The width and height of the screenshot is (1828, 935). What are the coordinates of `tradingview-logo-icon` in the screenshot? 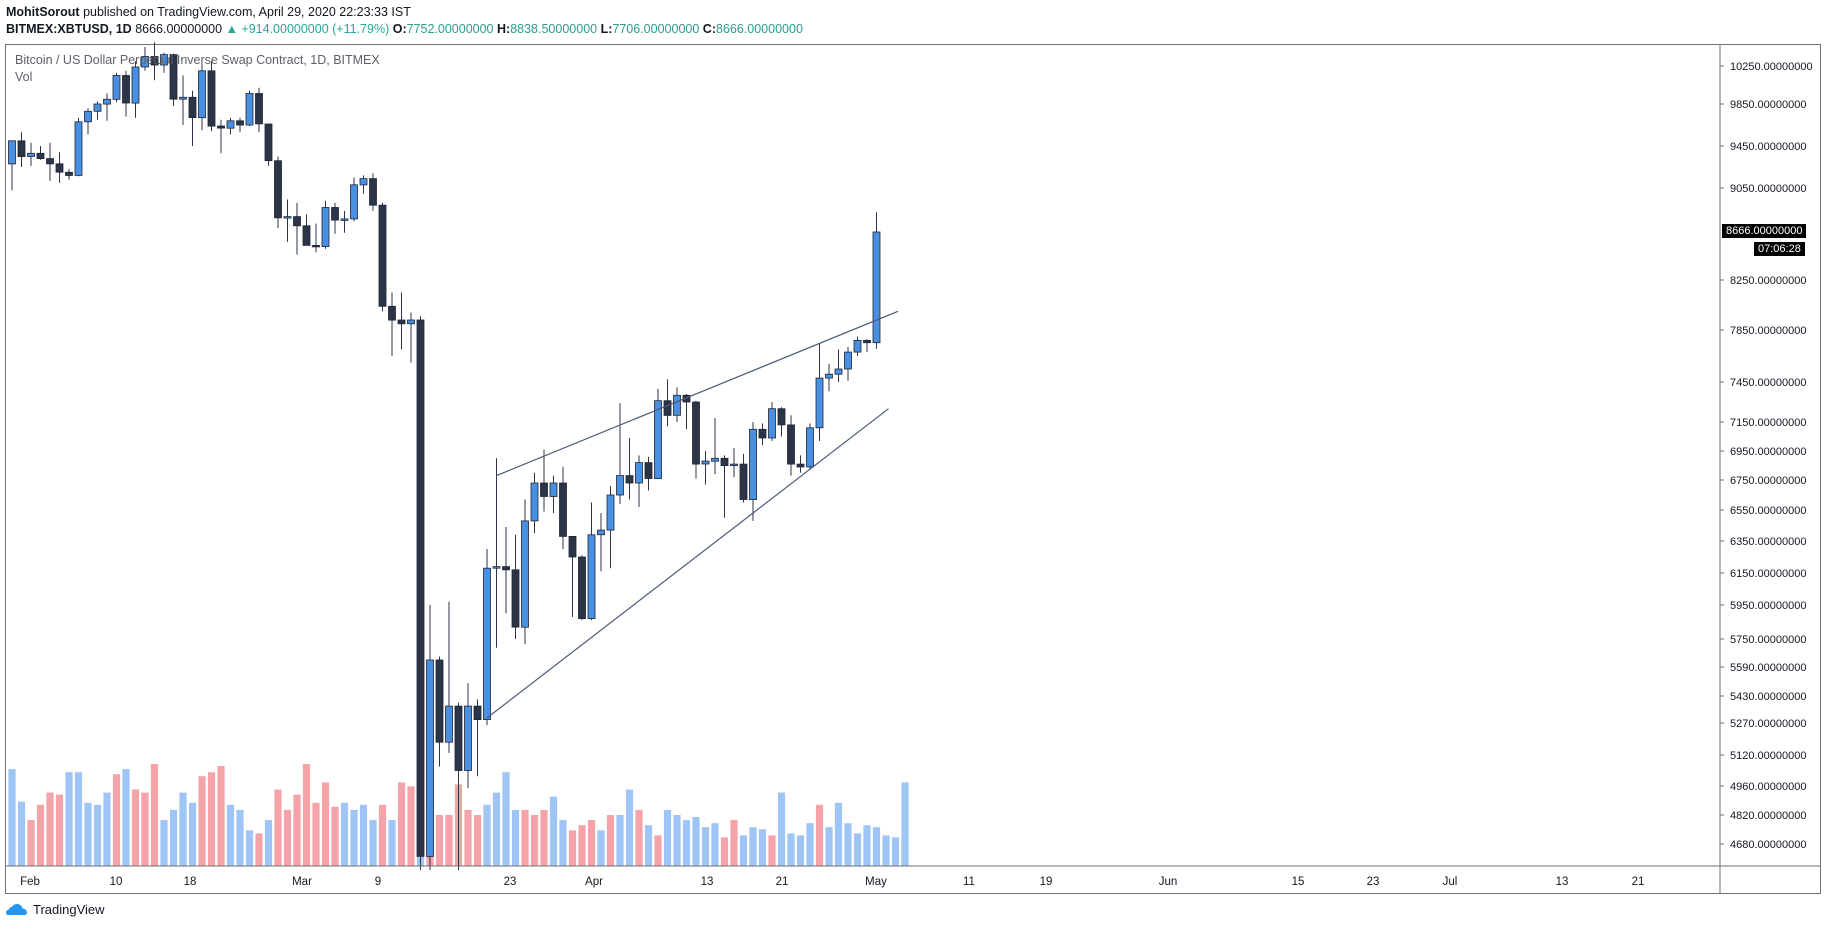 It's located at (16, 909).